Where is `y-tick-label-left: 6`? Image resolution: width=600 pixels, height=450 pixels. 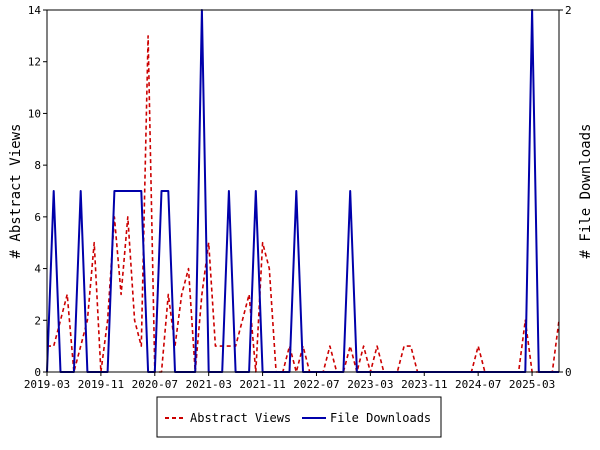 y-tick-label-left: 6 is located at coordinates (37, 217).